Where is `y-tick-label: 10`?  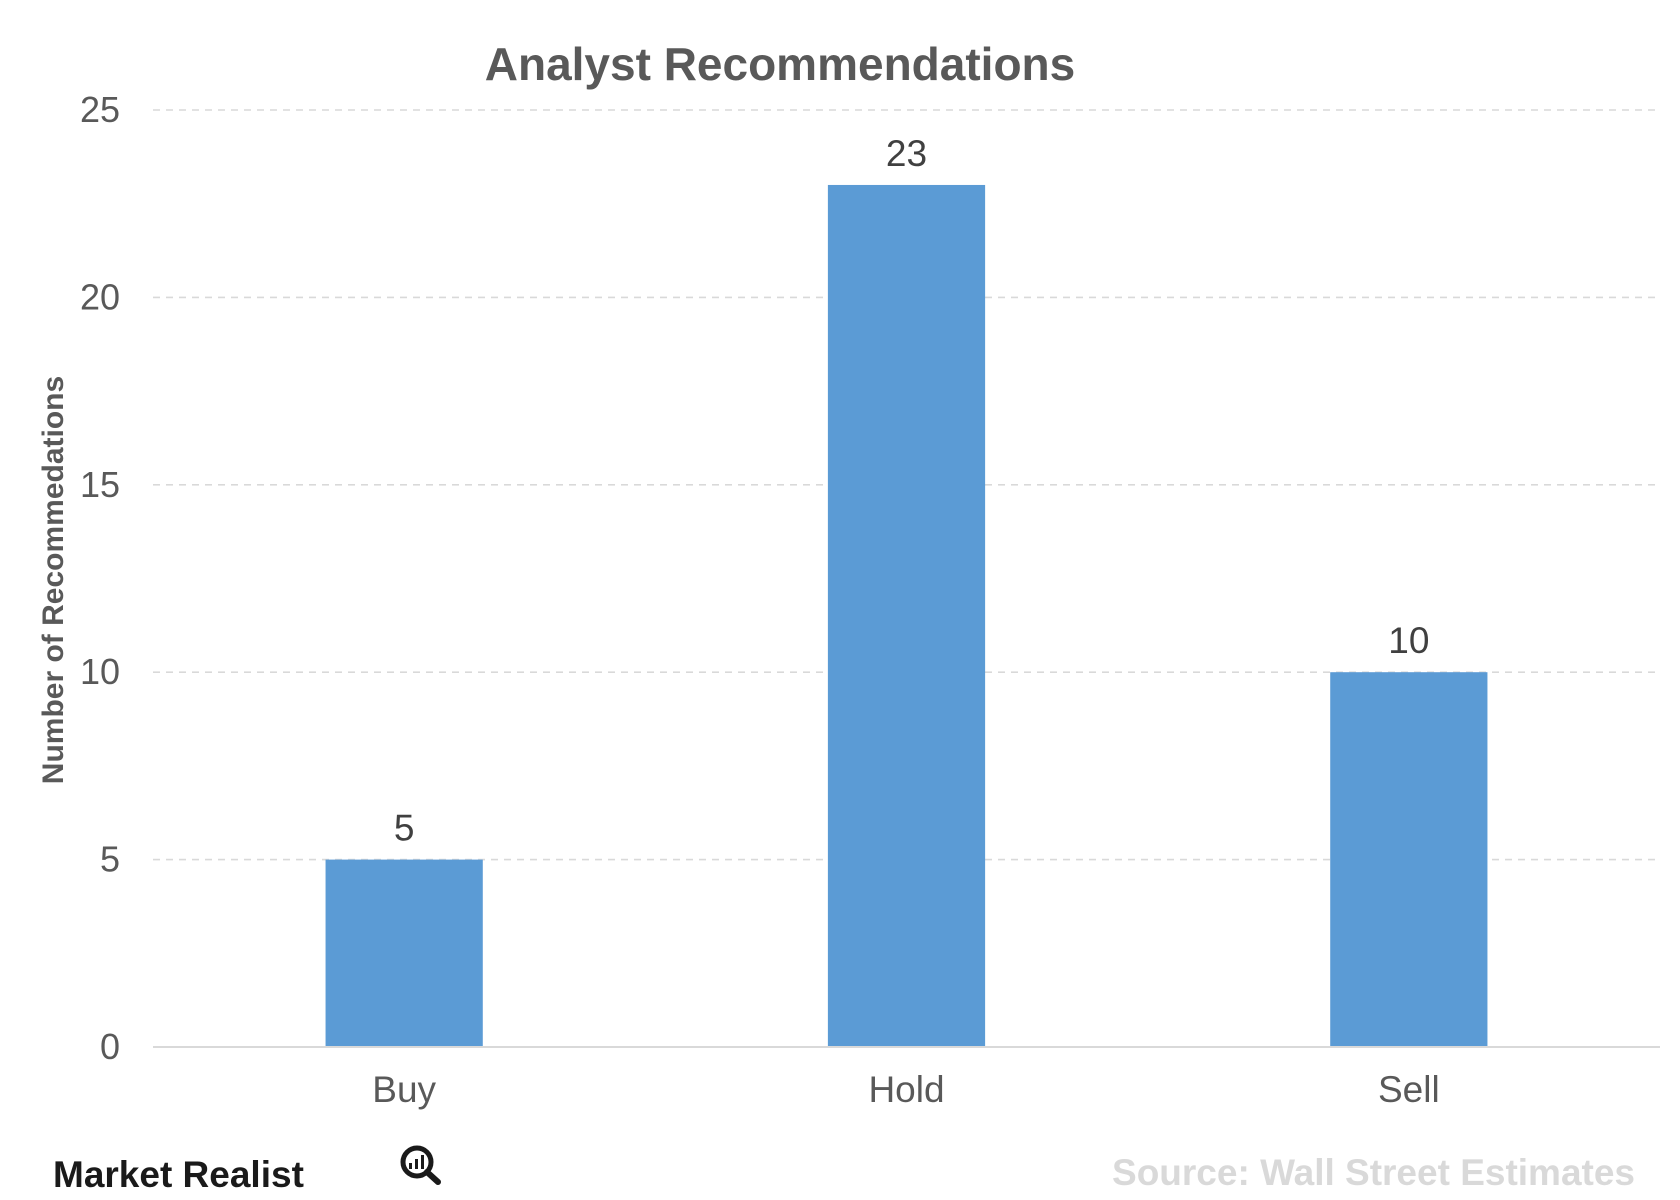
y-tick-label: 10 is located at coordinates (100, 671).